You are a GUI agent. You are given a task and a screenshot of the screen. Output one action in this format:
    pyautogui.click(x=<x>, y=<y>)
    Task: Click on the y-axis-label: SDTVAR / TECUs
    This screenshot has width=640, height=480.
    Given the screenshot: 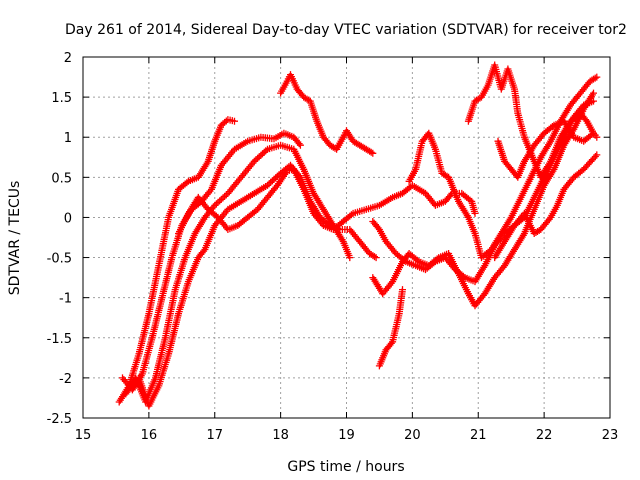 What is the action you would take?
    pyautogui.click(x=15, y=238)
    